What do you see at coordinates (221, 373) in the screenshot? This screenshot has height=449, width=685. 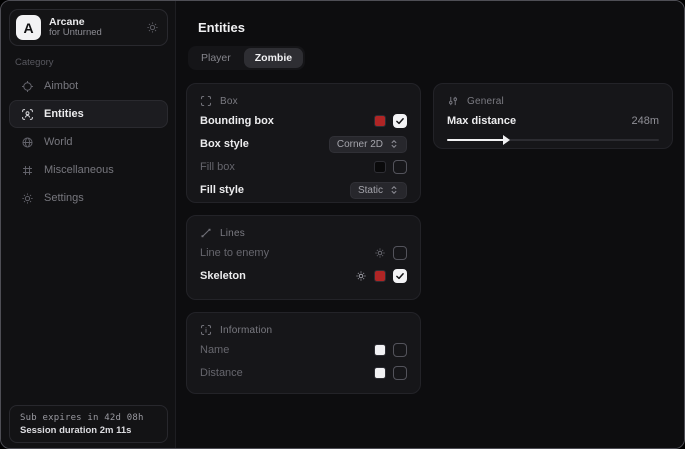 I see `setting-label: Distance` at bounding box center [221, 373].